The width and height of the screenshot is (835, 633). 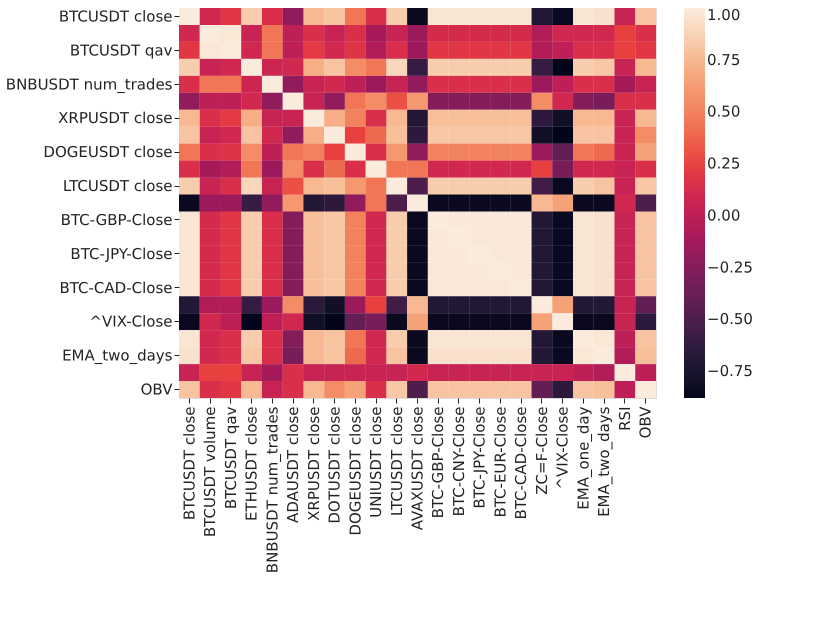 What do you see at coordinates (730, 371) in the screenshot?
I see `color-bar-label: −0.75` at bounding box center [730, 371].